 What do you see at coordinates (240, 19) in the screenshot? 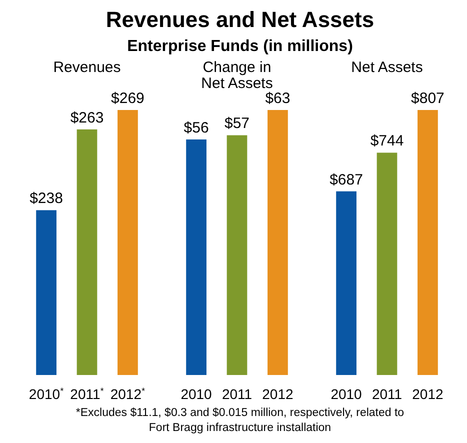
I see `text: Revenues and Net Assets` at bounding box center [240, 19].